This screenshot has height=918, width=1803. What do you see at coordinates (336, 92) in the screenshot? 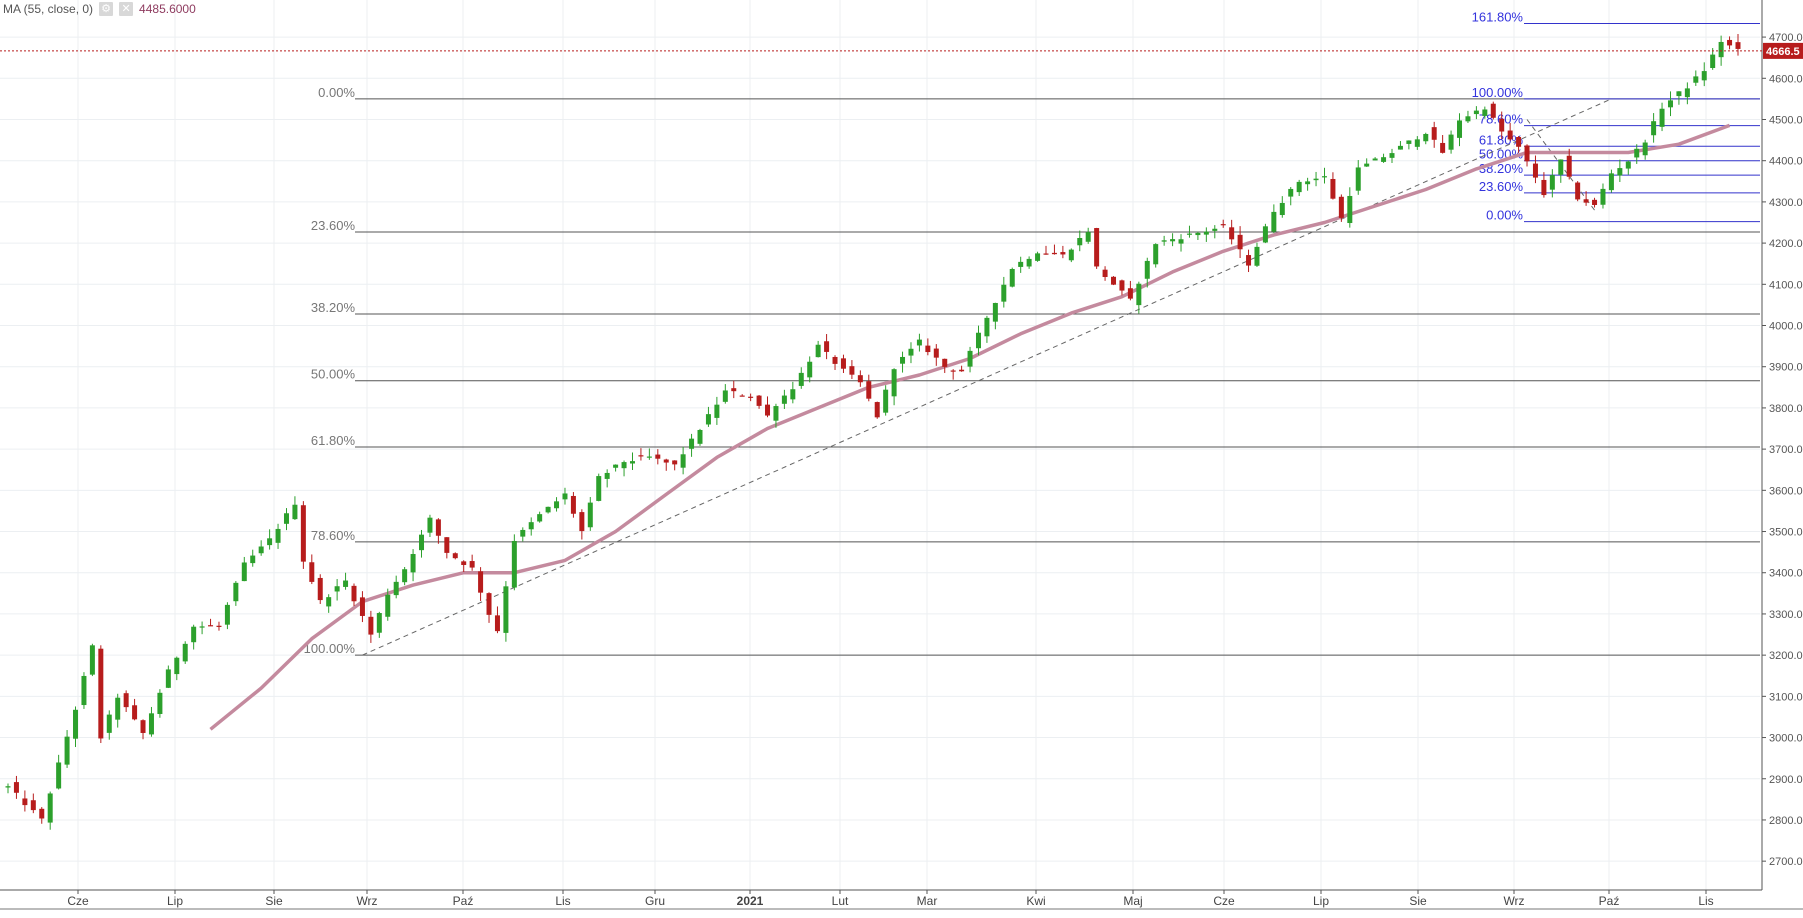
I see `fib-level-label: 0.00%` at bounding box center [336, 92].